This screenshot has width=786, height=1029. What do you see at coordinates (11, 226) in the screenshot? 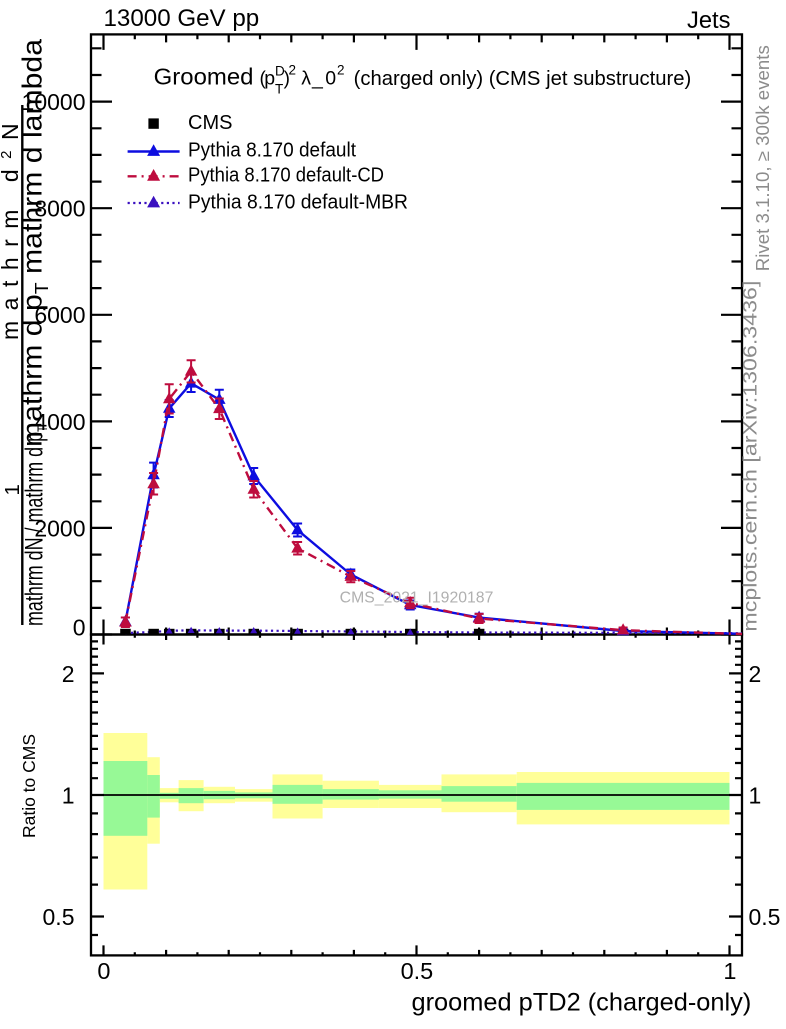
I see `svg-text: mathrm d2N` at bounding box center [11, 226].